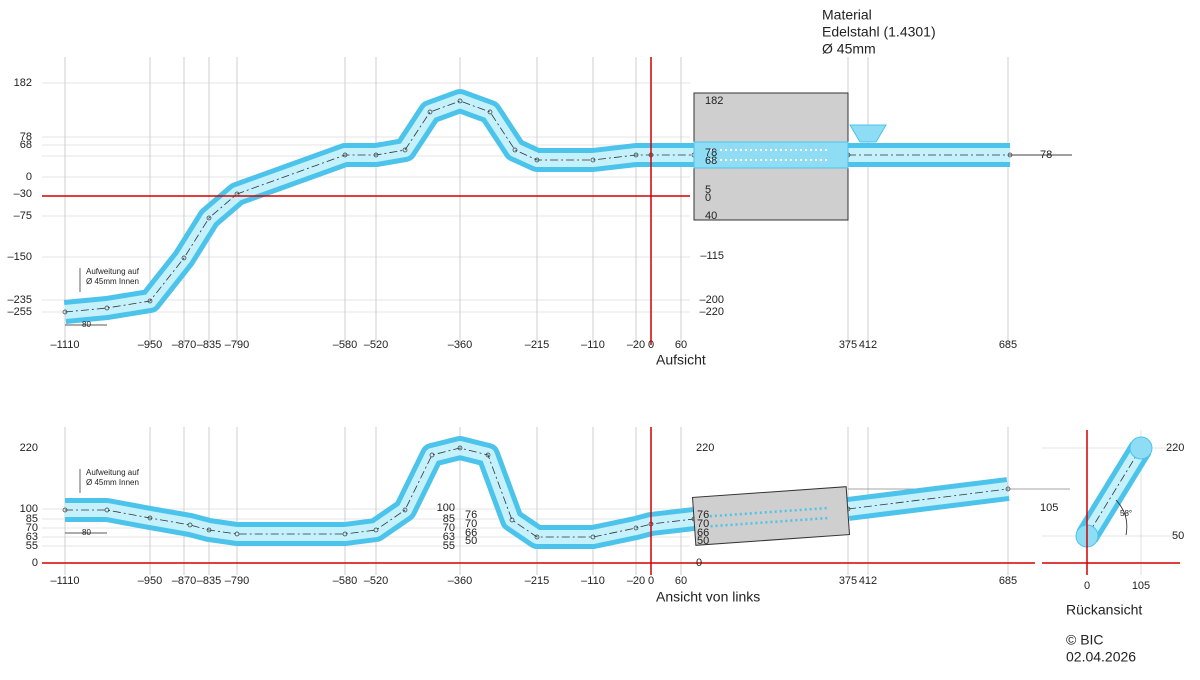 Image resolution: width=1200 pixels, height=680 pixels. What do you see at coordinates (868, 133) in the screenshot?
I see `cone` at bounding box center [868, 133].